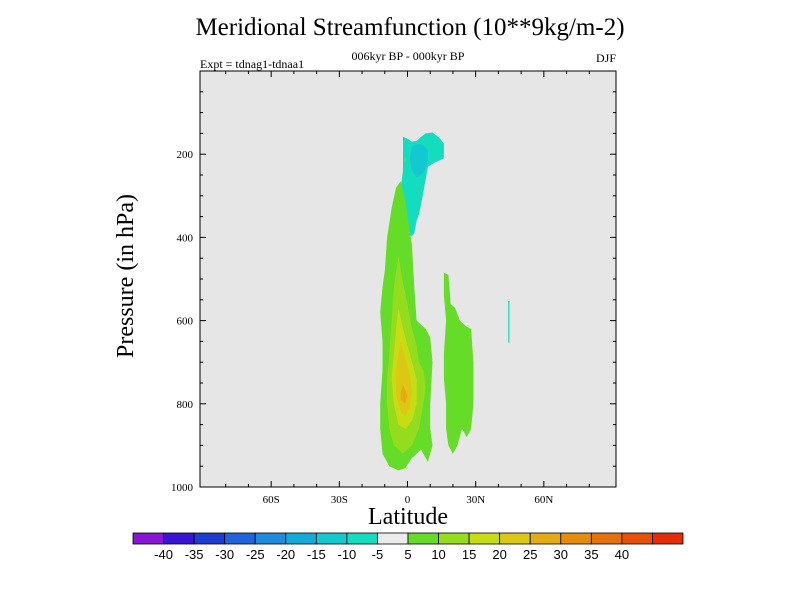 The width and height of the screenshot is (800, 600). What do you see at coordinates (185, 405) in the screenshot?
I see `y-tick-label: 800` at bounding box center [185, 405].